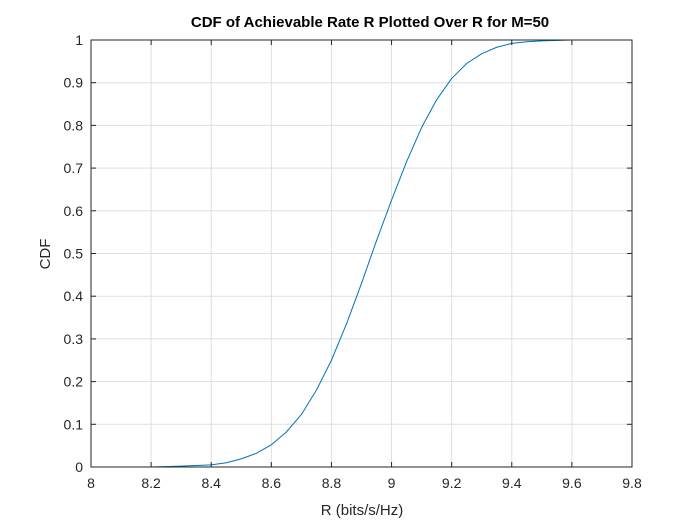 The width and height of the screenshot is (700, 525). I want to click on y-tick-label: 0.8, so click(74, 125).